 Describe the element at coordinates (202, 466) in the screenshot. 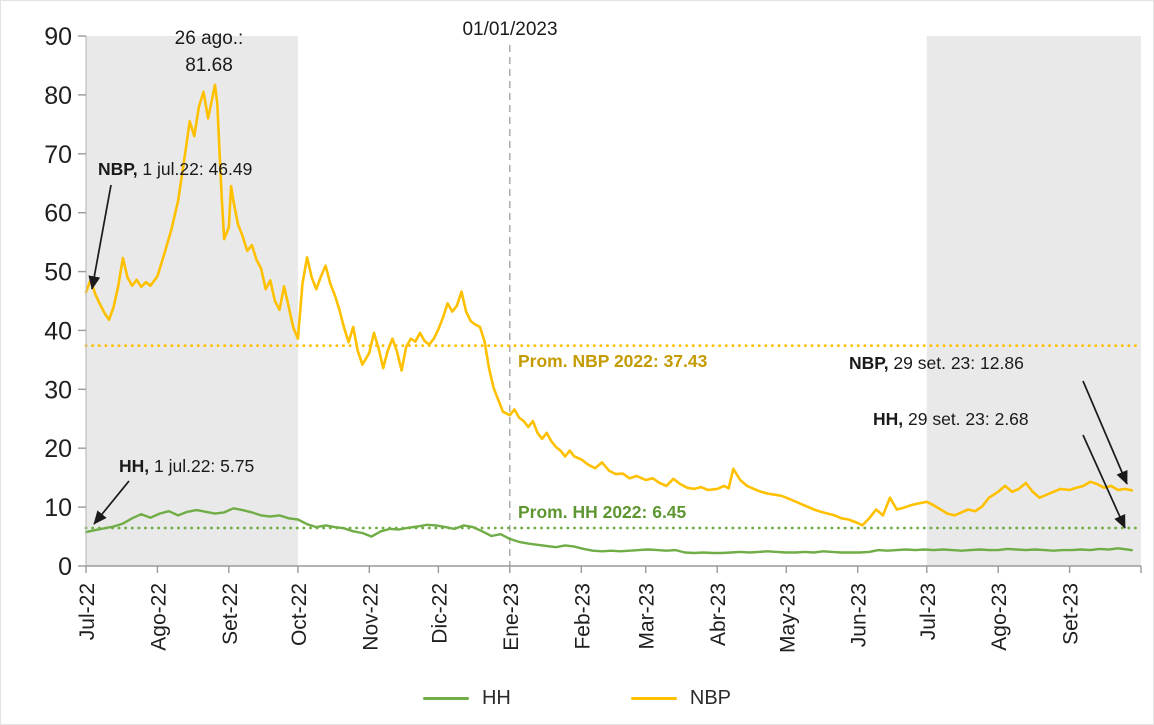

I see `annotation-hh-start-value: 1 jul.22: 5.75` at that location.